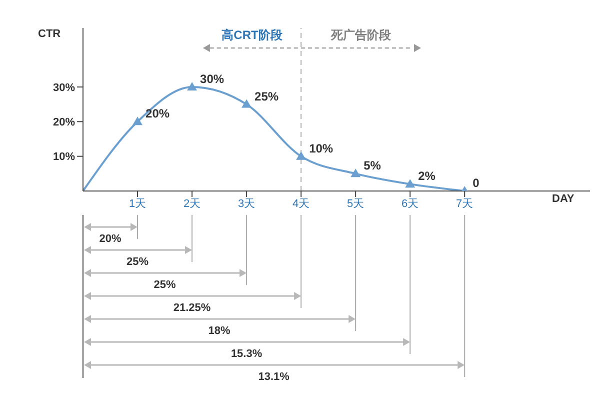  What do you see at coordinates (212, 79) in the screenshot?
I see `data-label: 30%` at bounding box center [212, 79].